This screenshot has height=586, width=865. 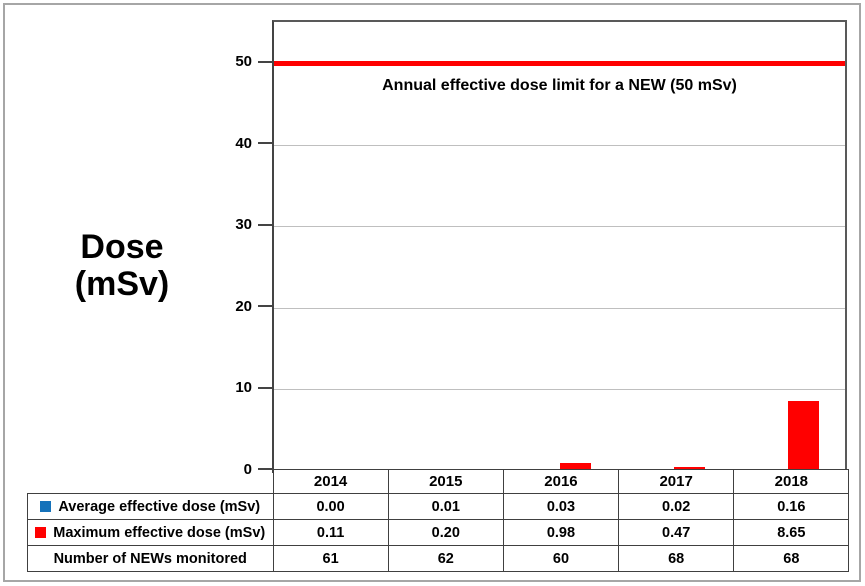 What do you see at coordinates (561, 558) in the screenshot?
I see `table-cell-news-monitored-2016: 60` at bounding box center [561, 558].